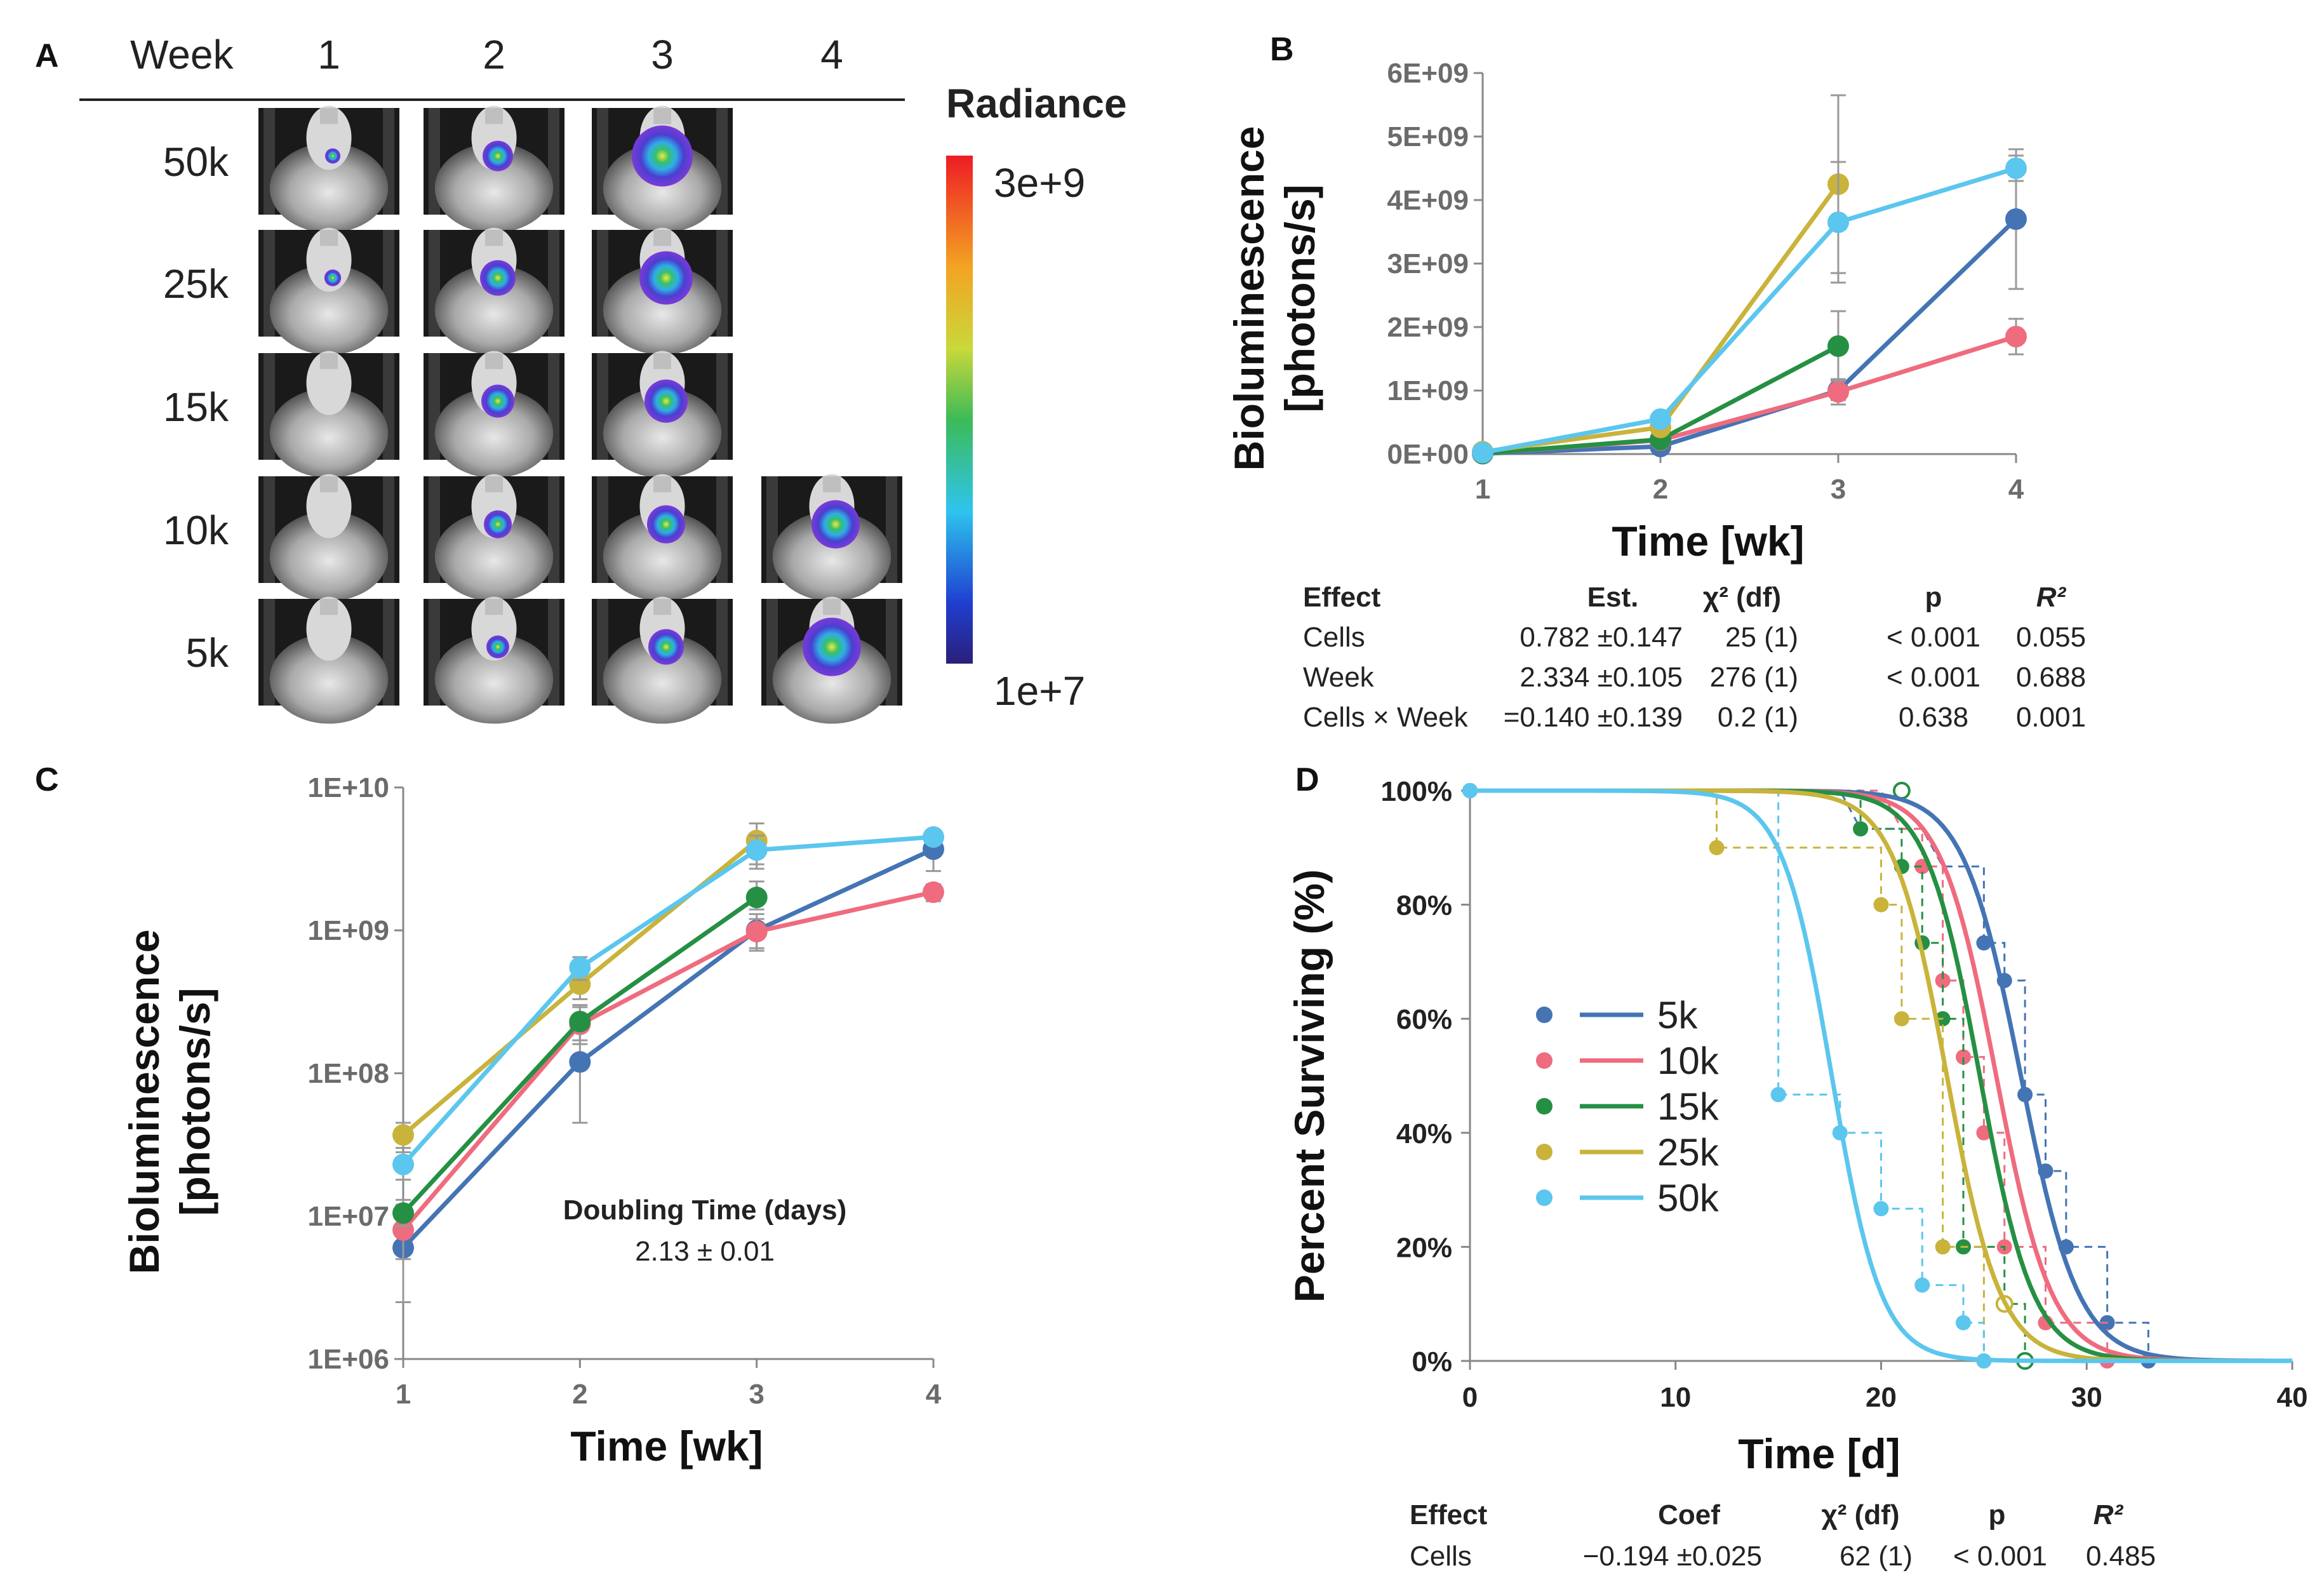 The height and width of the screenshot is (1587, 2324). Describe the element at coordinates (348, 1073) in the screenshot. I see `c-ytick-label: 1E+08` at that location.